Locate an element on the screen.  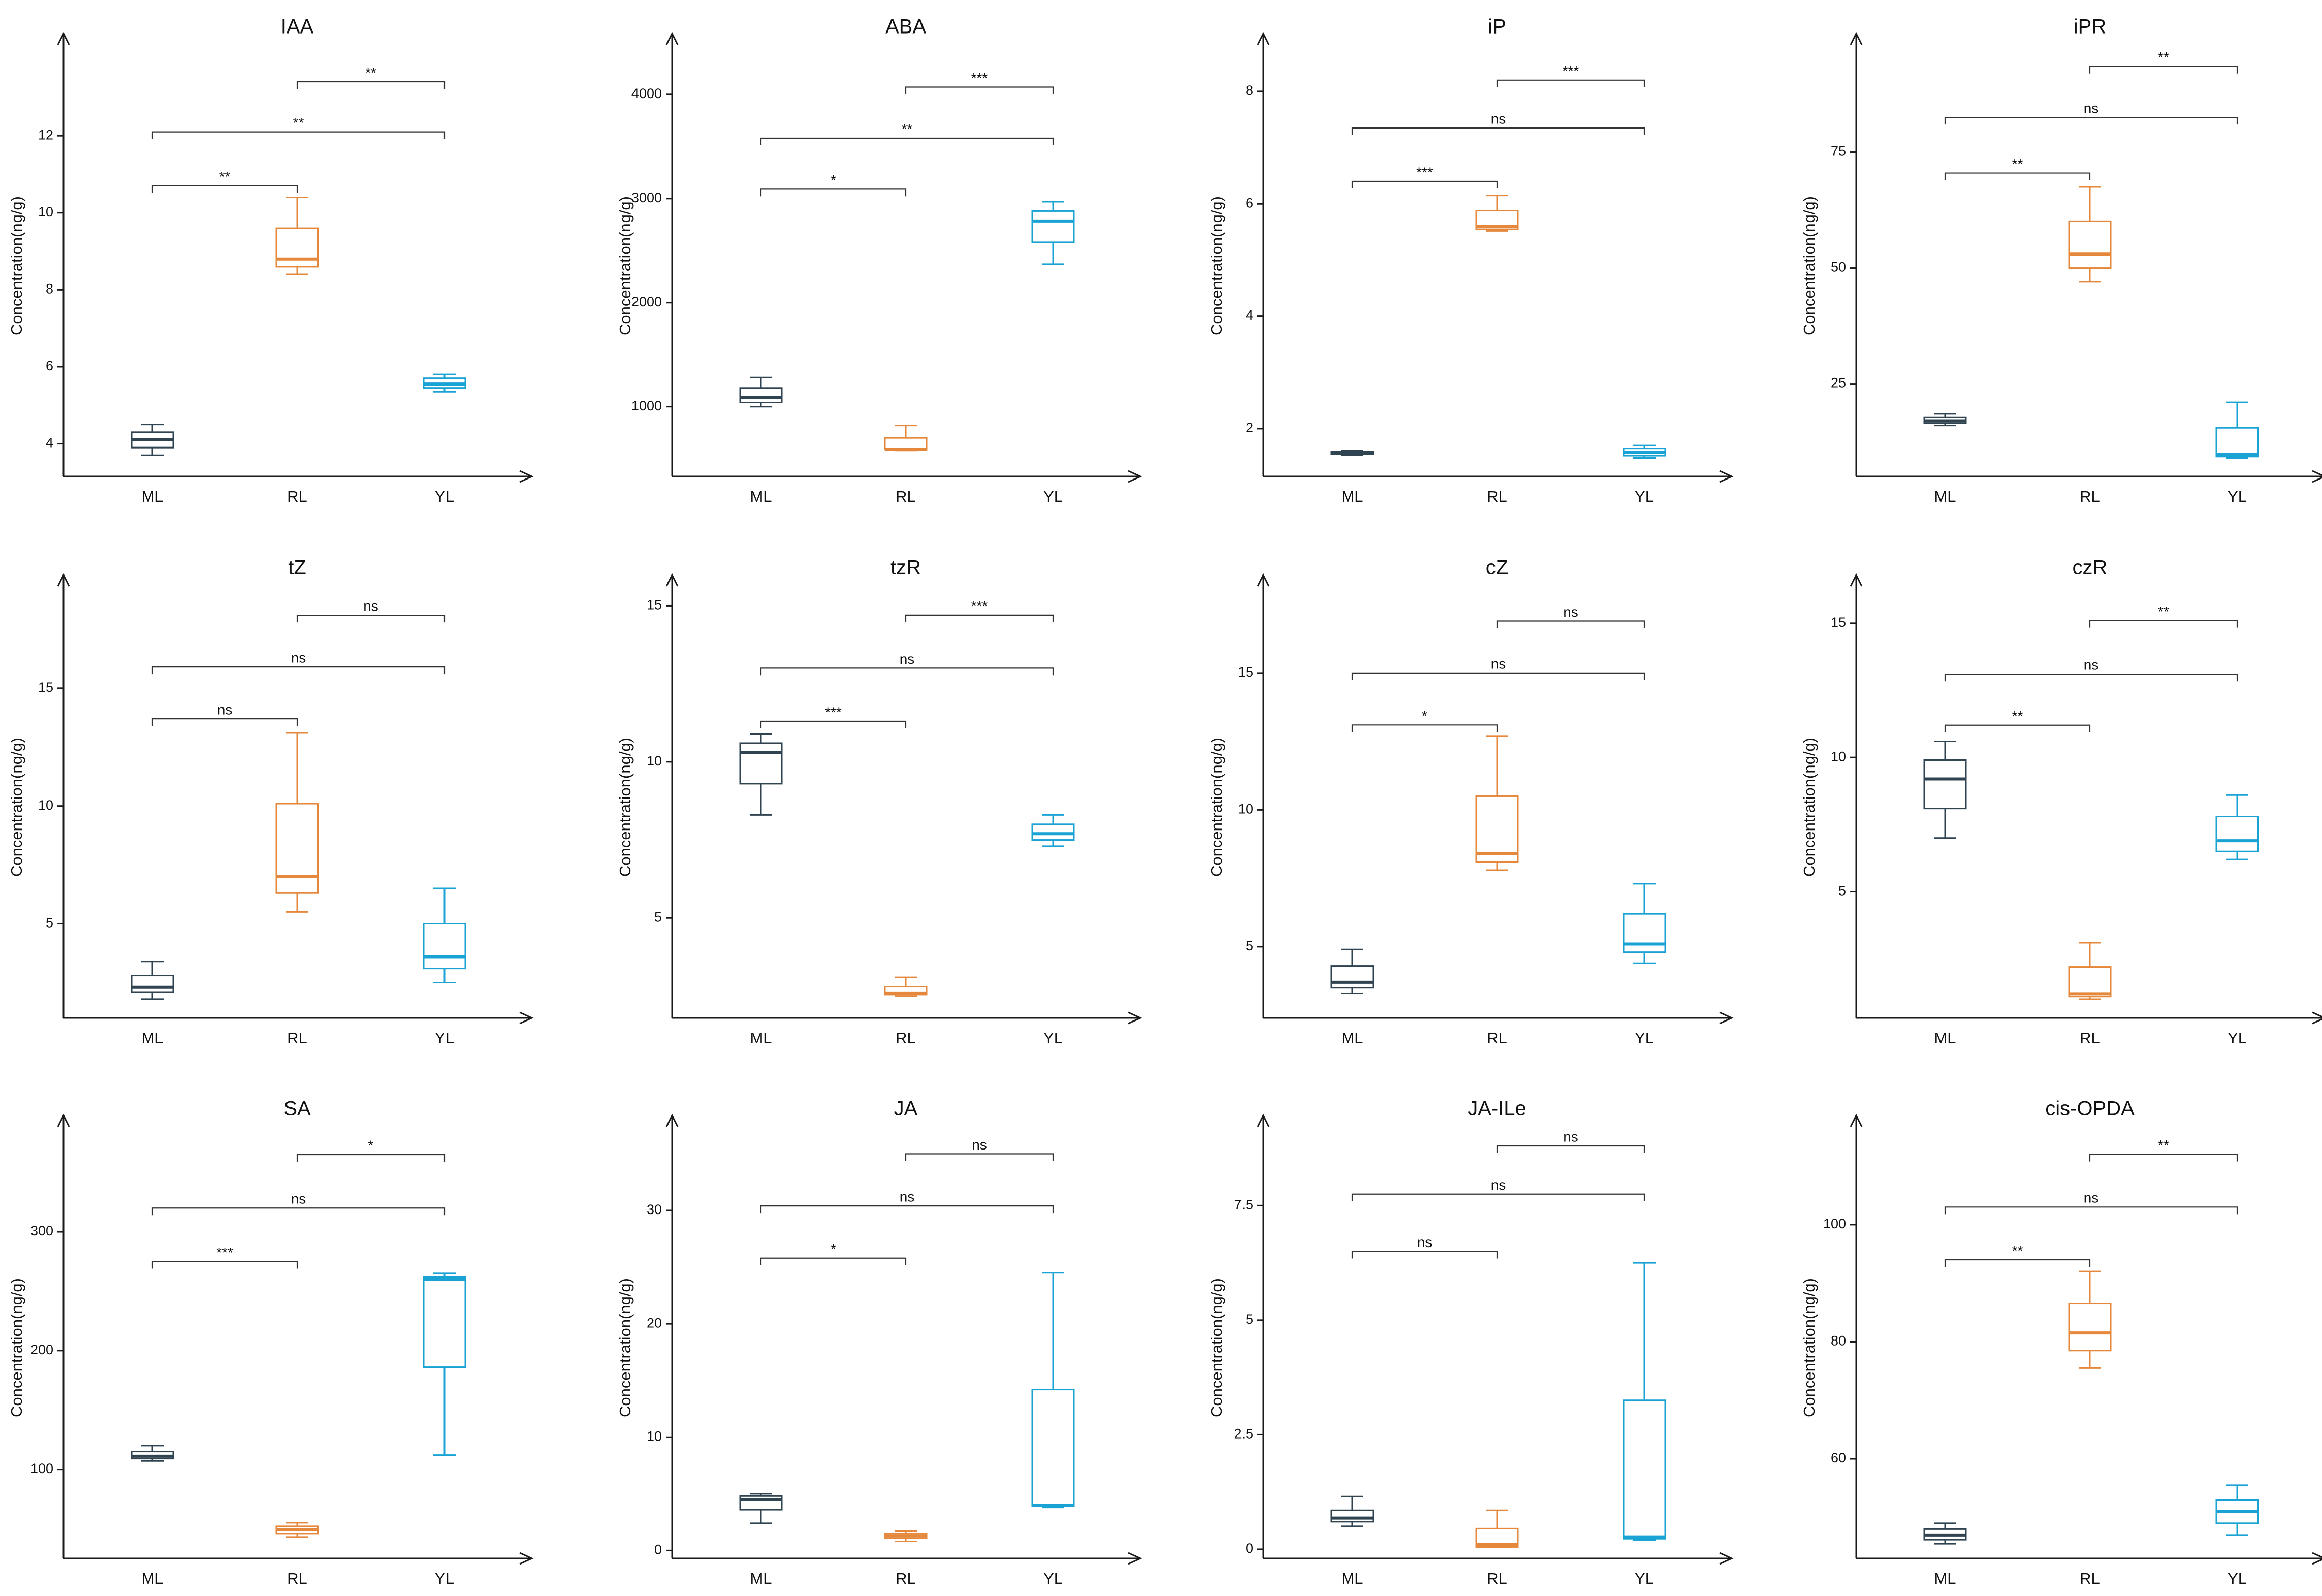
significance-ml-yl: ** is located at coordinates (907, 133).